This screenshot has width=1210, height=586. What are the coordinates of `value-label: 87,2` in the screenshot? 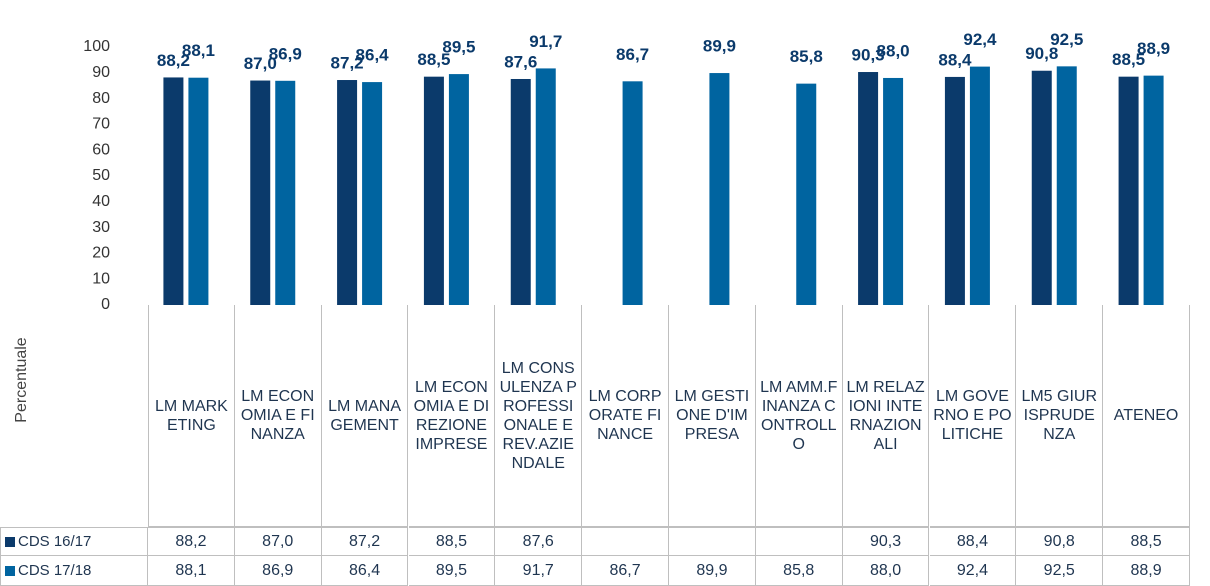 It's located at (347, 63).